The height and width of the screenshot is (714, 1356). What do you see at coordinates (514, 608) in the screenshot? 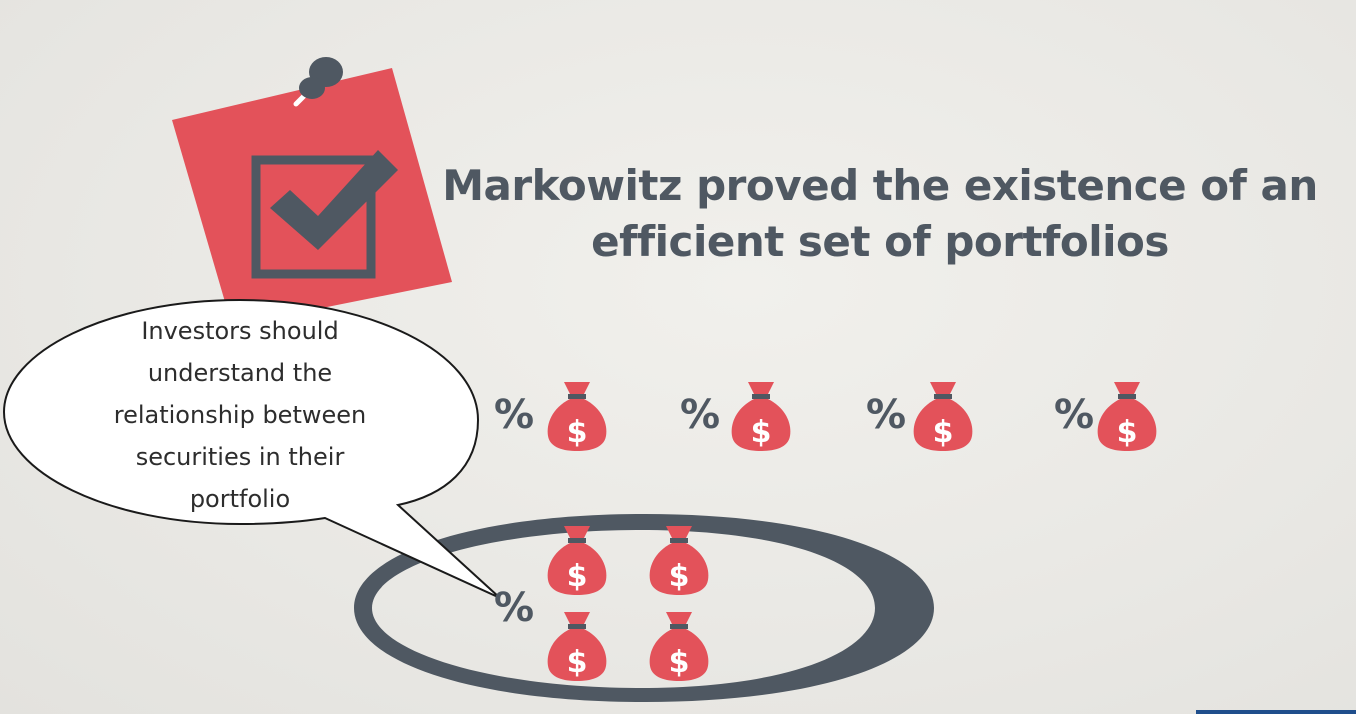
I see `portfolio-percent-symbol: %` at bounding box center [514, 608].